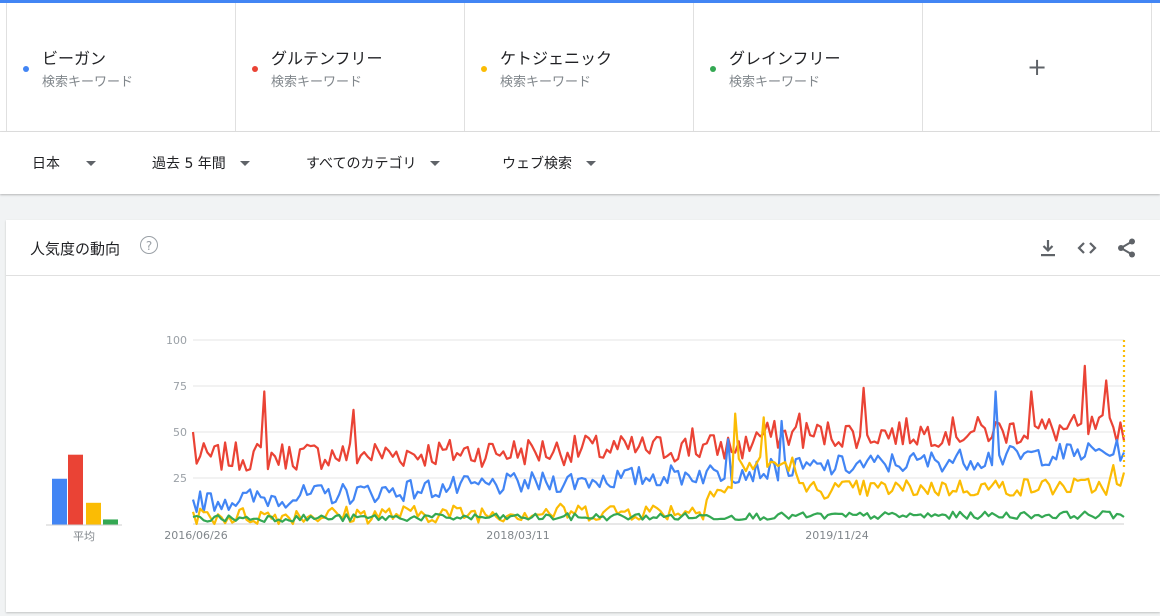 This screenshot has height=616, width=1160. What do you see at coordinates (180, 432) in the screenshot?
I see `y-tick-label: 50` at bounding box center [180, 432].